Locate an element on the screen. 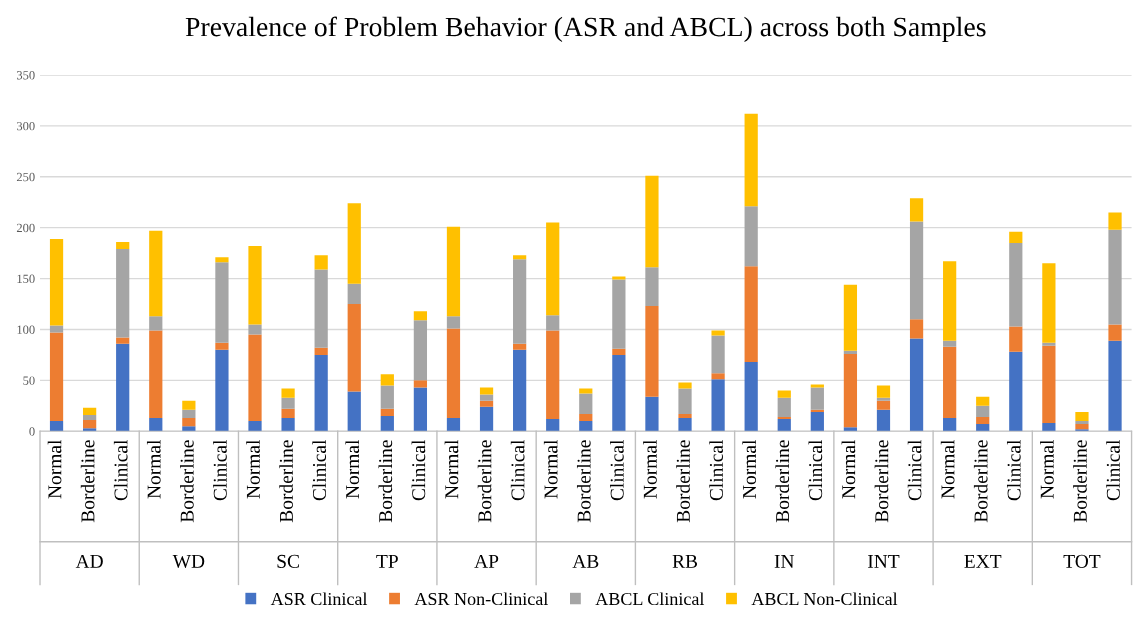  y-tick-label: 150 is located at coordinates (26, 279).